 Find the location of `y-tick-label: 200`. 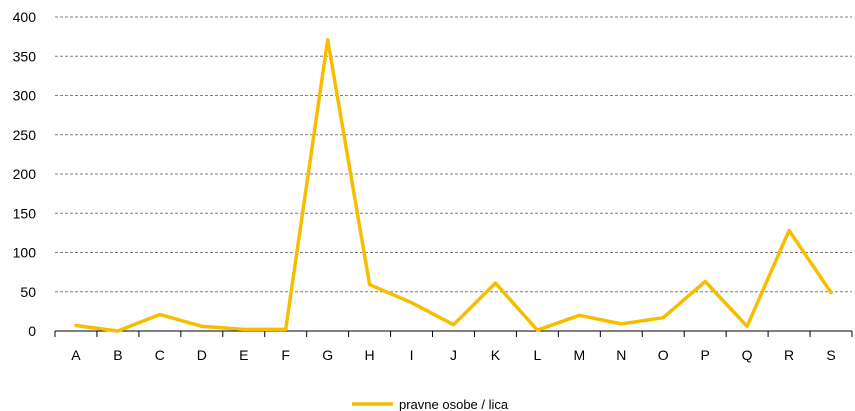

y-tick-label: 200 is located at coordinates (25, 174).